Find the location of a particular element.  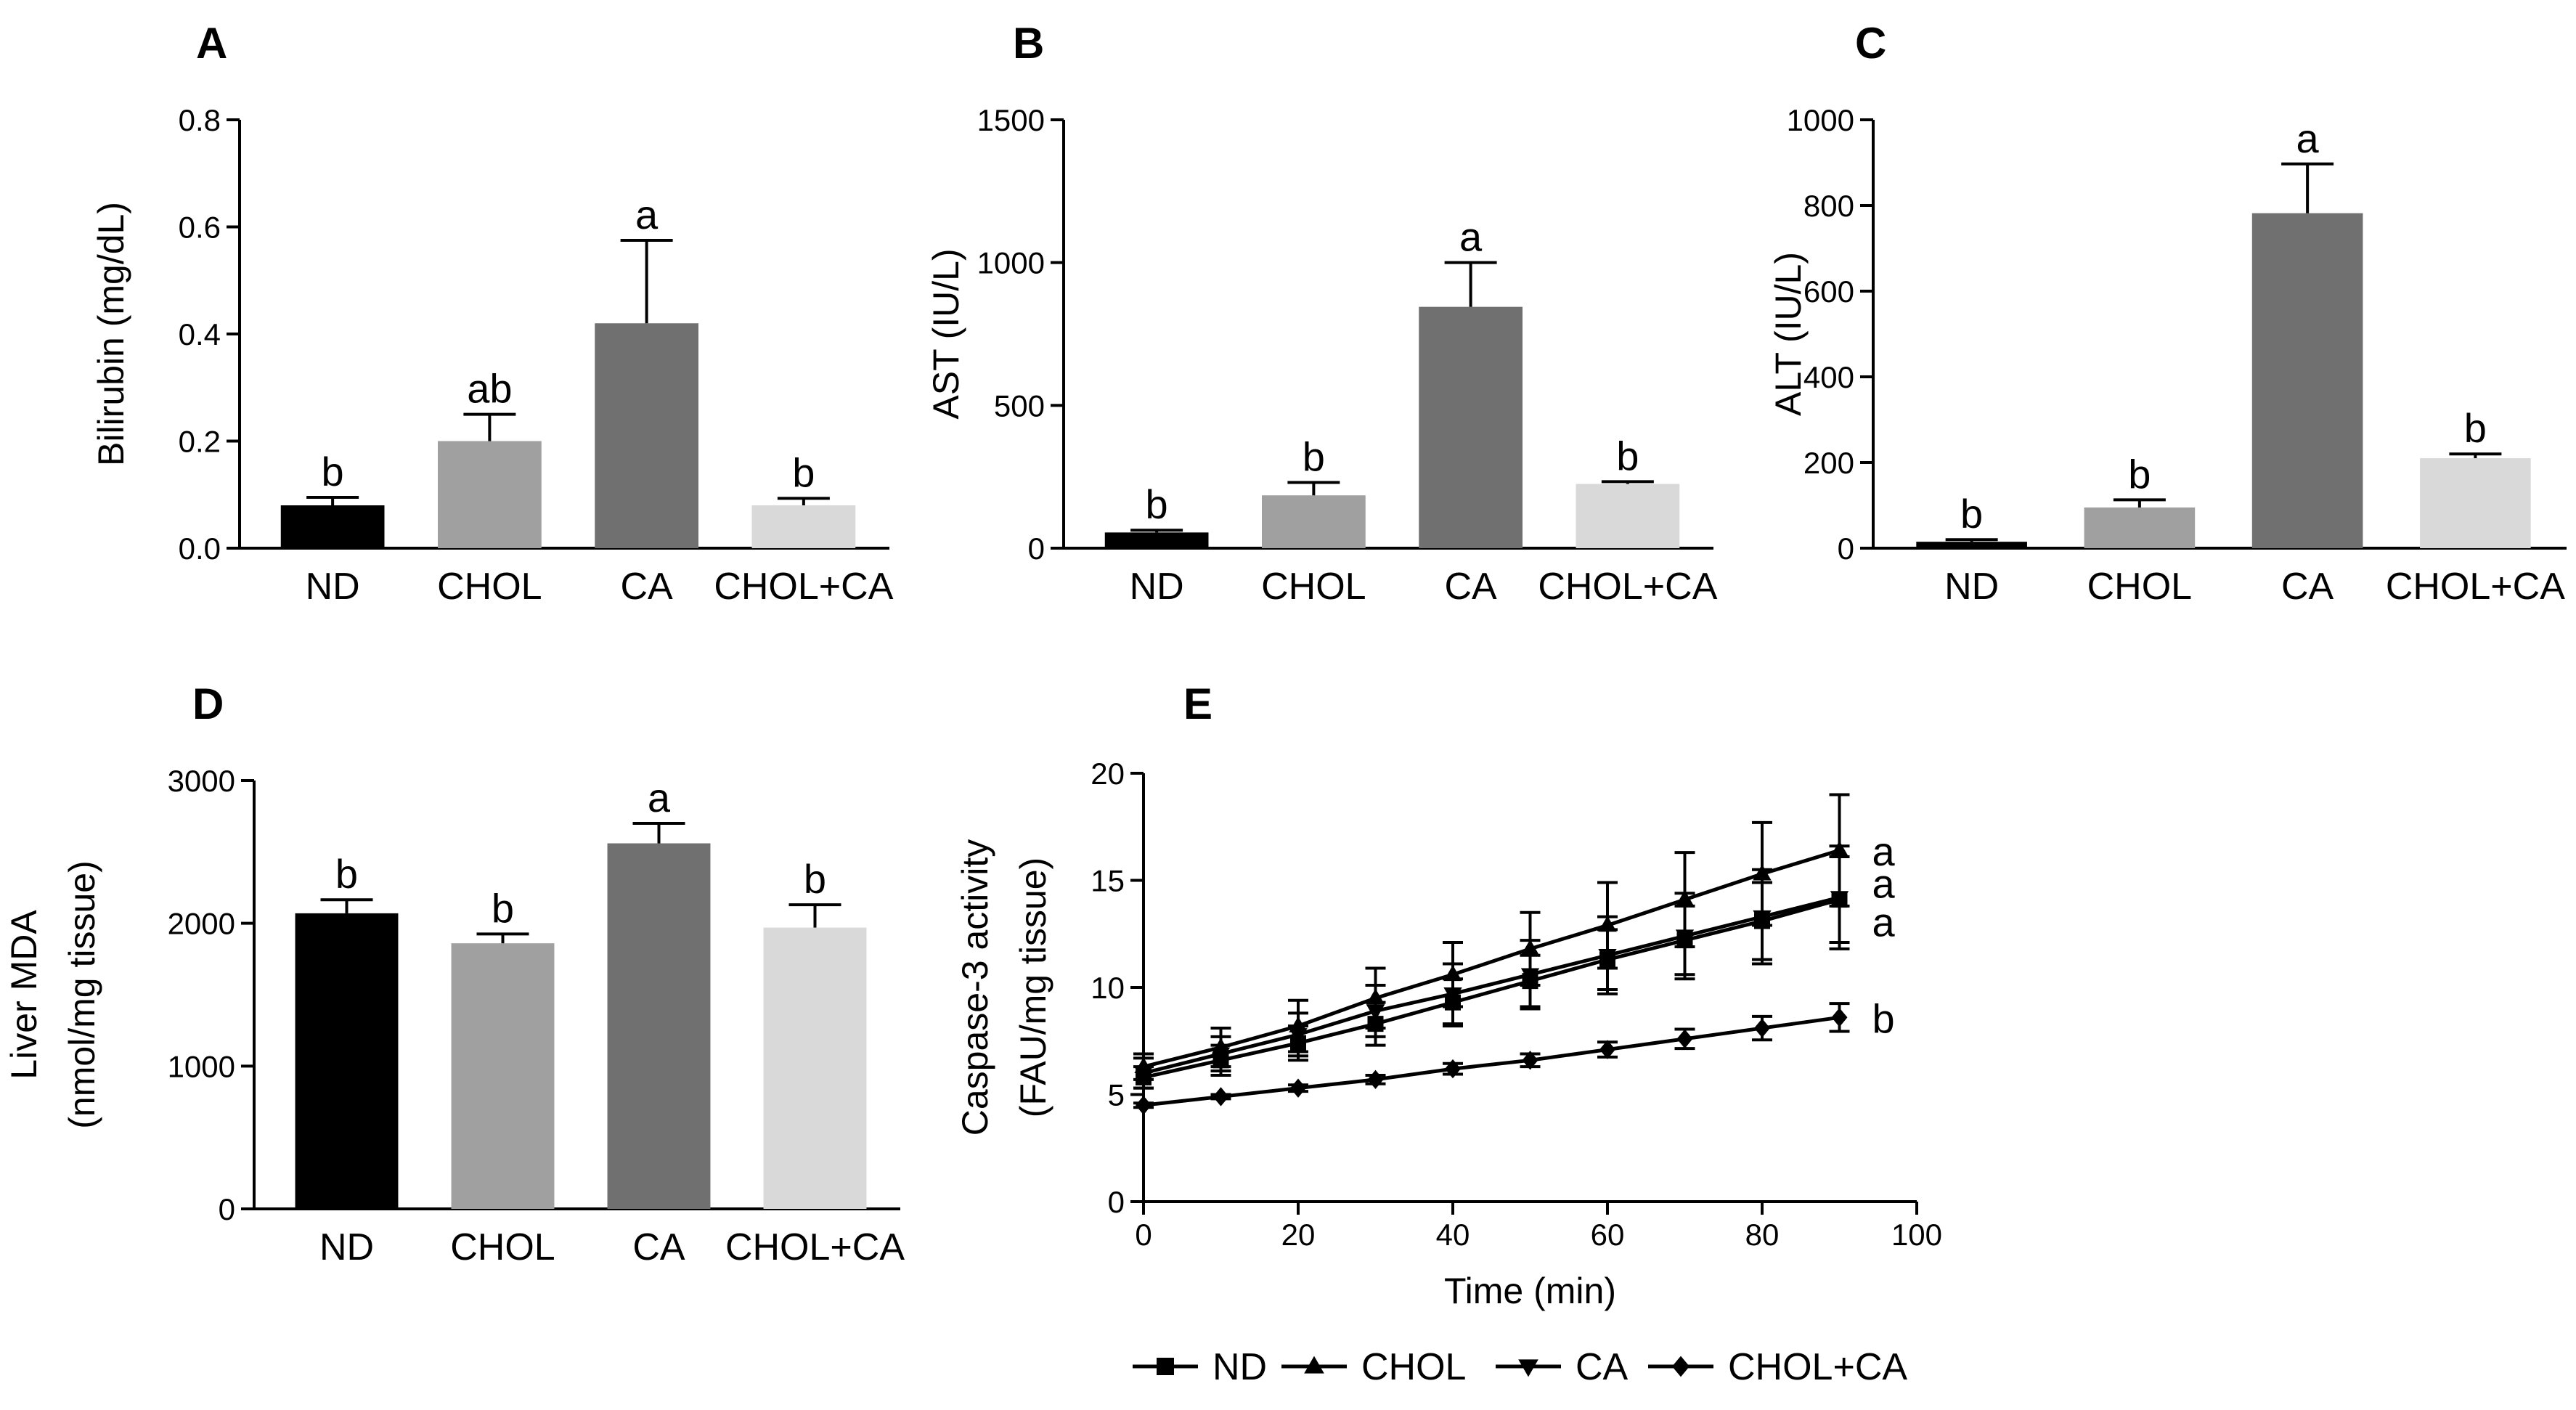

y-tick-label-C: 400 is located at coordinates (1828, 377).